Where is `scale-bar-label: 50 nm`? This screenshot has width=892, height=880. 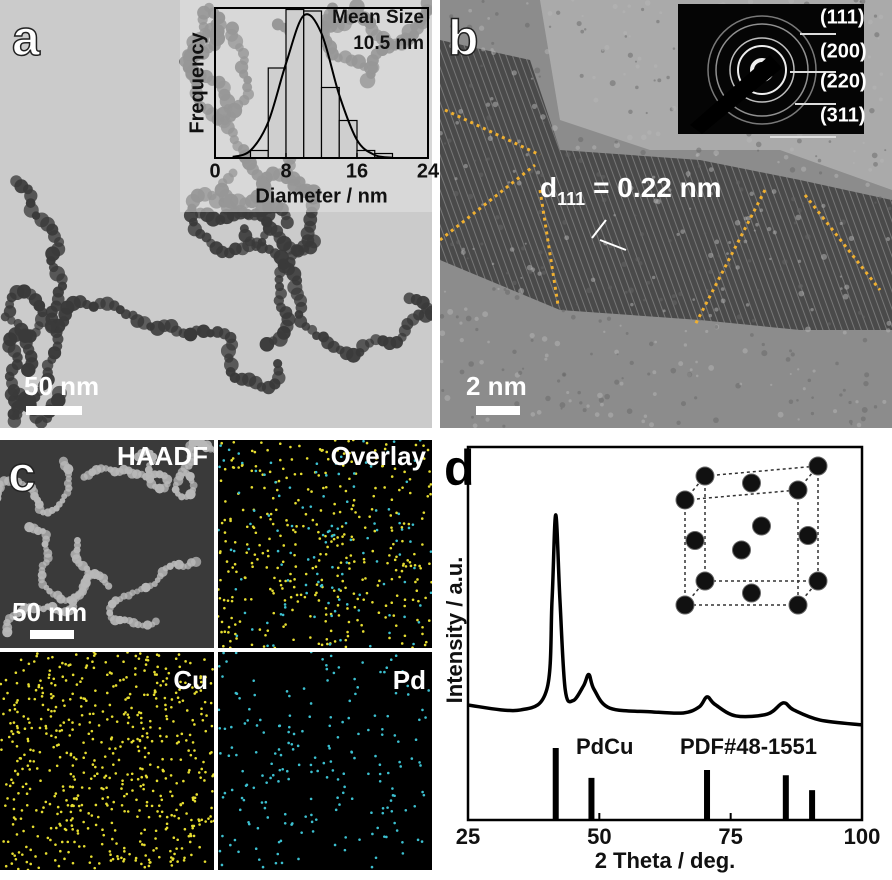
scale-bar-label: 50 nm is located at coordinates (61, 386).